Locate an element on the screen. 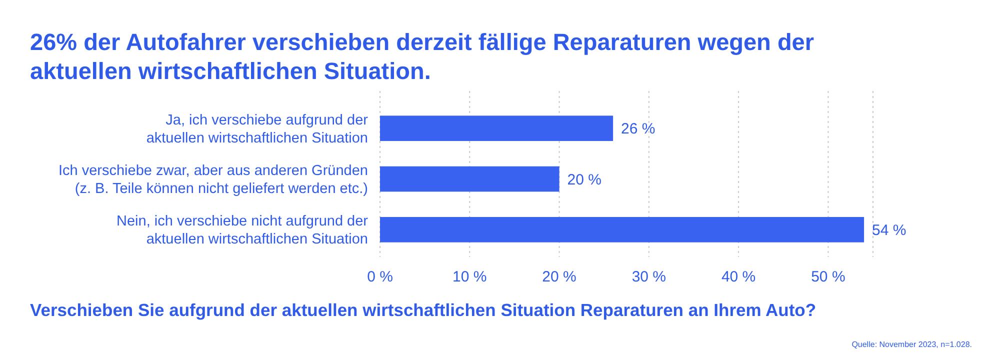  x-tick-label: 10 % is located at coordinates (469, 277).